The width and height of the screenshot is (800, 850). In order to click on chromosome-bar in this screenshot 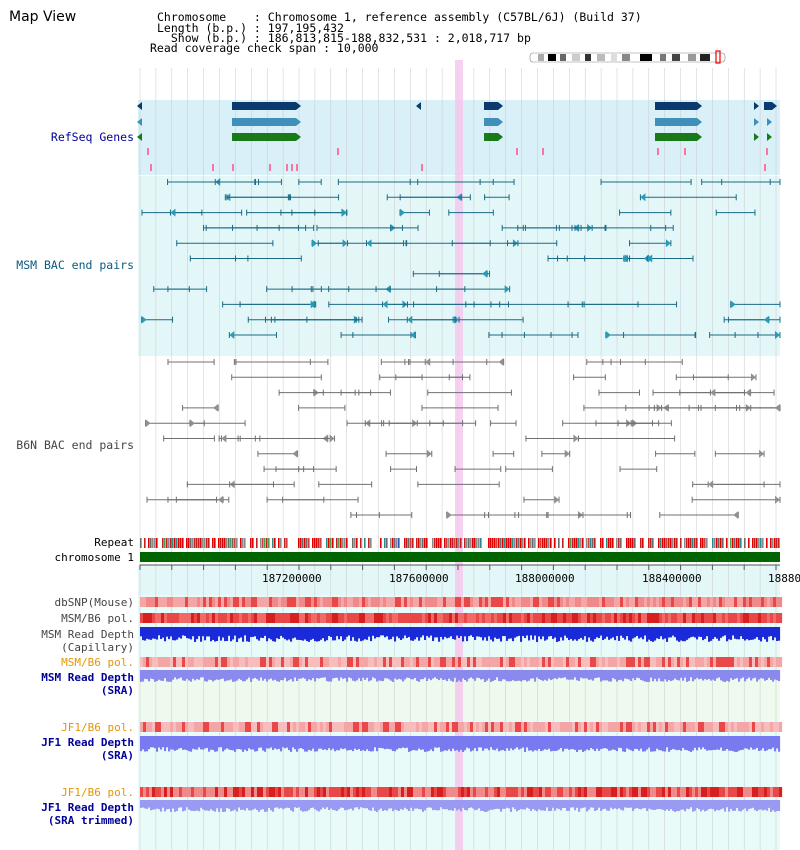, I will do `click(460, 557)`.